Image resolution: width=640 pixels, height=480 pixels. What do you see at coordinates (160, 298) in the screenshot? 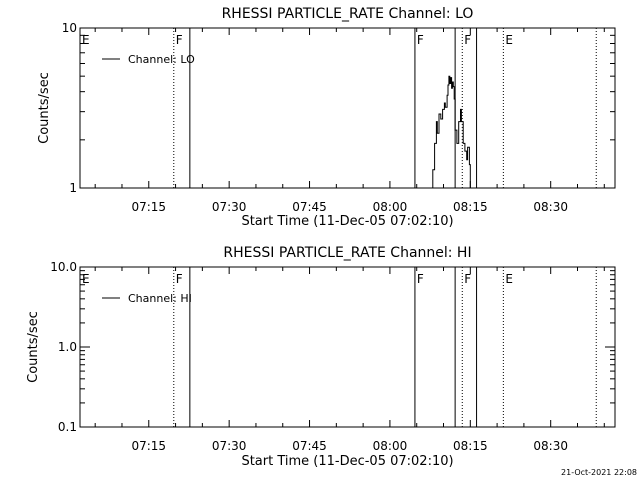
I see `legend-entry: Channel: HI` at bounding box center [160, 298].